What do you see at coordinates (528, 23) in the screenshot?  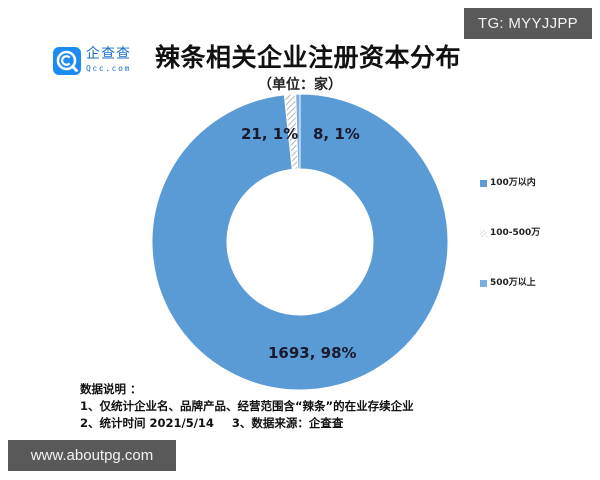 I see `watermark-top-right: TG: MYYJJPP` at bounding box center [528, 23].